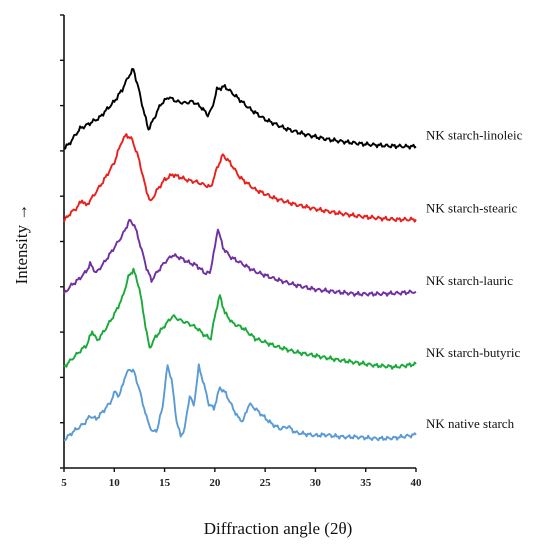  I want to click on series-label: NK starch-stearic, so click(472, 208).